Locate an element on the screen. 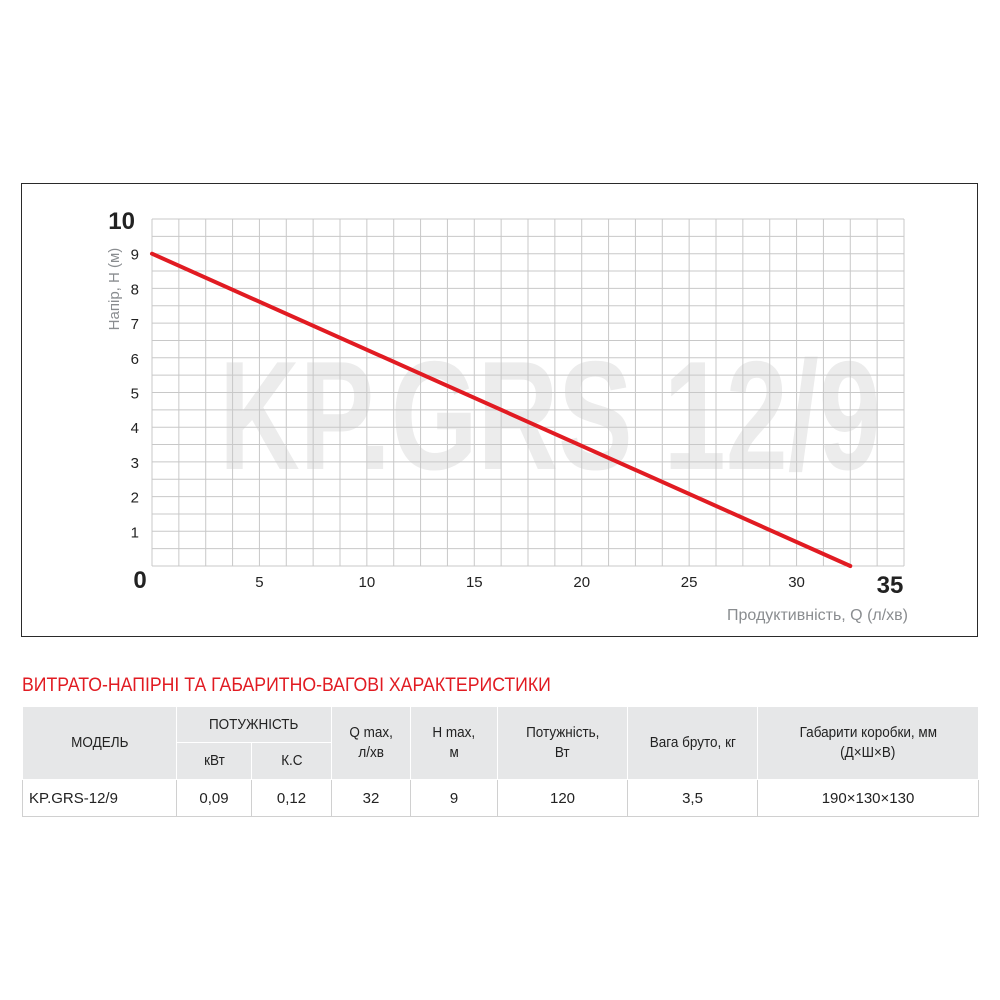 The width and height of the screenshot is (1000, 1000). y-tick-label: 4 is located at coordinates (135, 428).